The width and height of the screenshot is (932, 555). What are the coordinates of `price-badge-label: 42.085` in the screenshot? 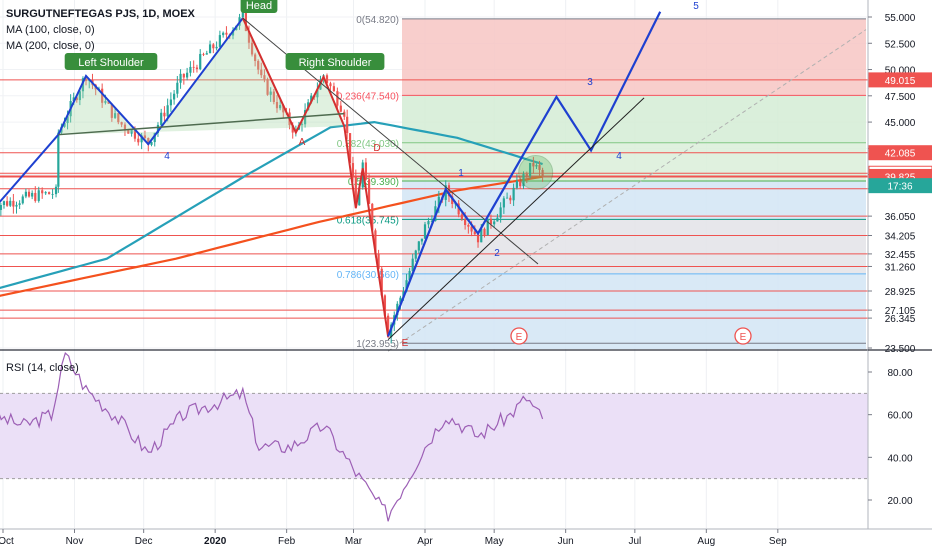 It's located at (900, 154).